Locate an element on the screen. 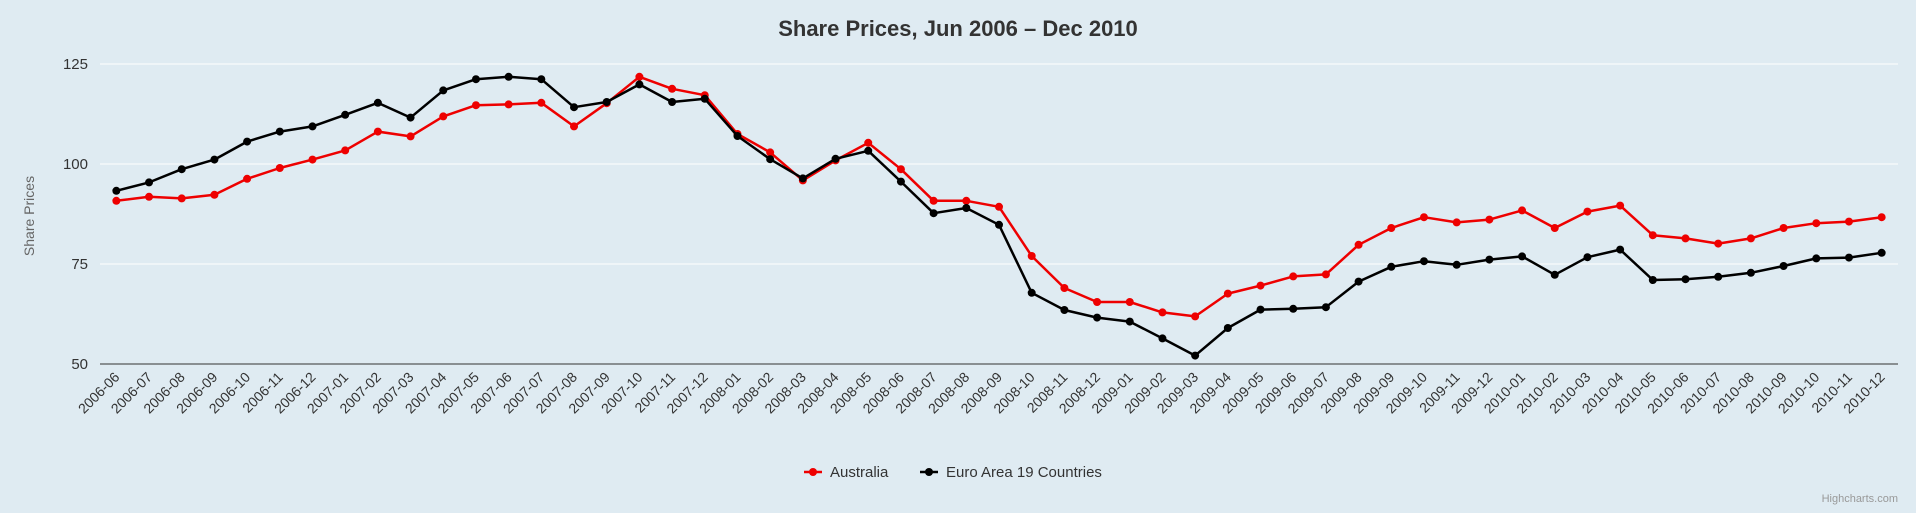  credits-link: Highcharts.com is located at coordinates (1860, 499).